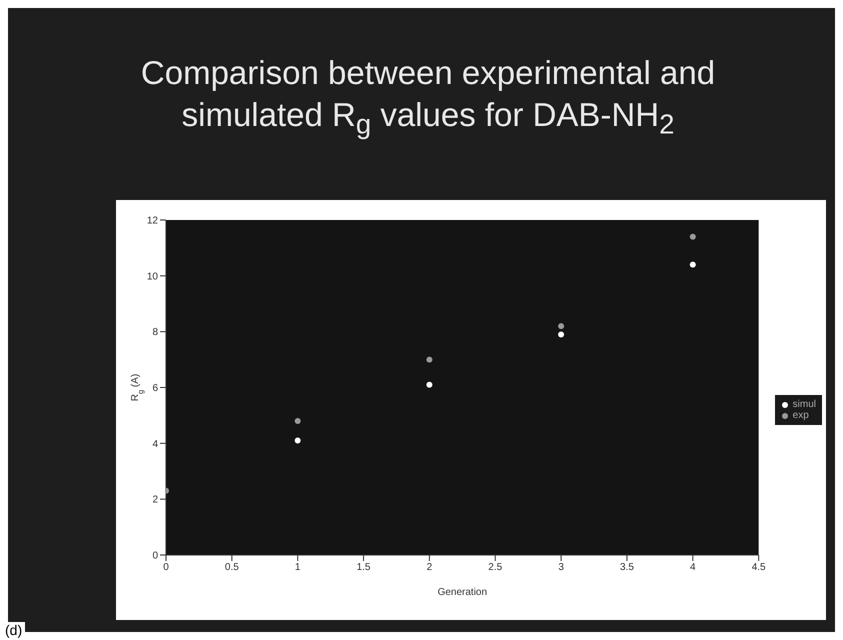 Image resolution: width=843 pixels, height=640 pixels. What do you see at coordinates (155, 500) in the screenshot?
I see `y-tick-label: 2` at bounding box center [155, 500].